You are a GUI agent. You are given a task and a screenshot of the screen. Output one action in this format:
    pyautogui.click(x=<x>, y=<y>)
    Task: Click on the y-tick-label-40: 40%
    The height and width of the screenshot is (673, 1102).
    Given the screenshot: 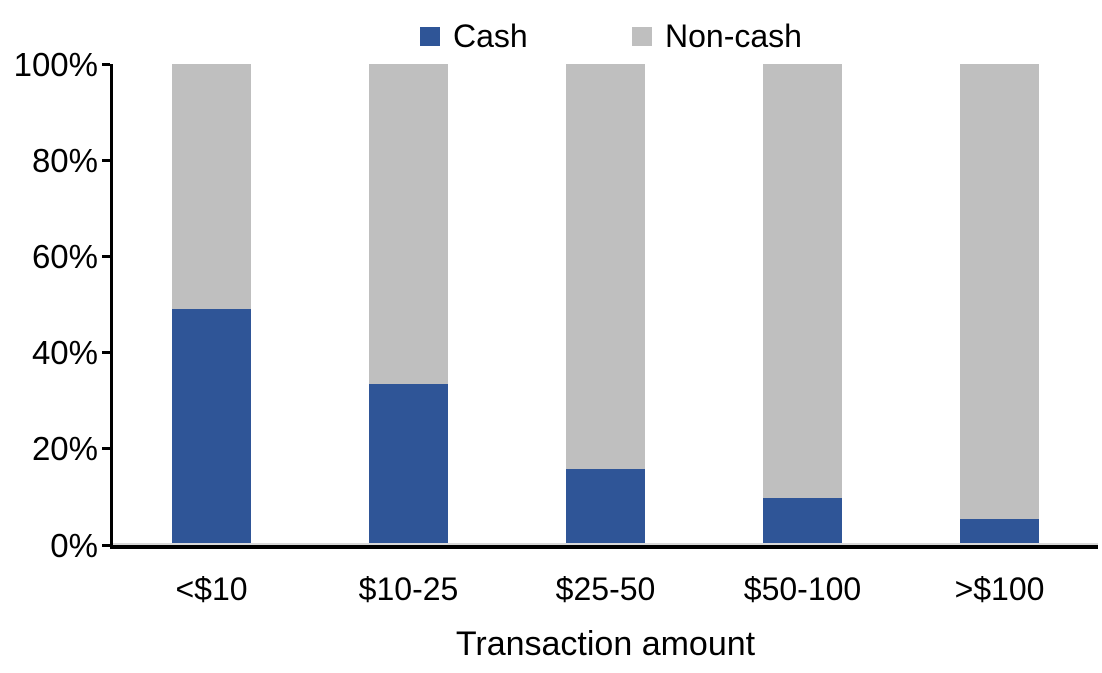 What is the action you would take?
    pyautogui.click(x=64, y=353)
    